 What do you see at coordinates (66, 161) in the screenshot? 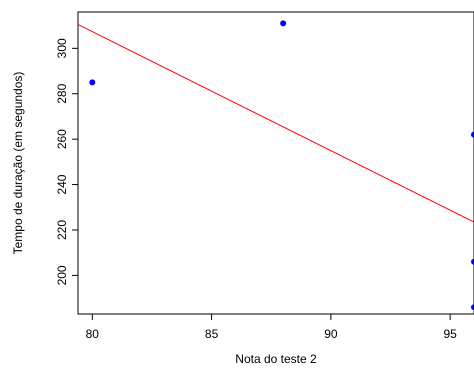
I see `y-axis: 200 220 240 260 280 300` at bounding box center [66, 161].